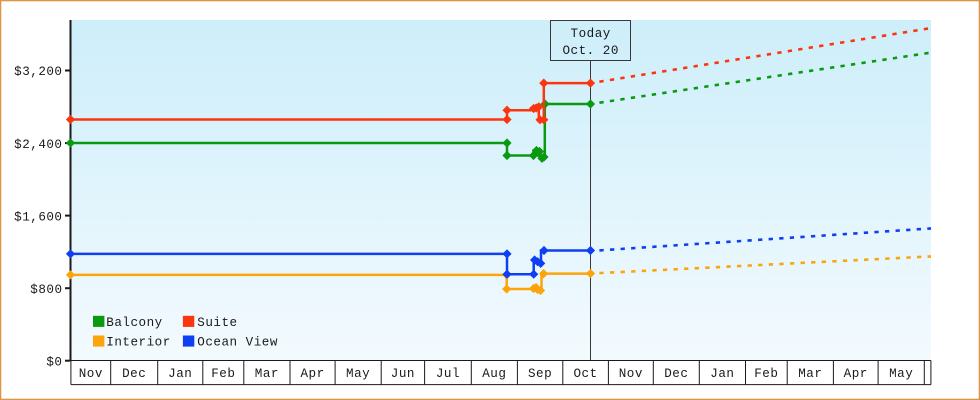  What do you see at coordinates (38, 145) in the screenshot?
I see `svg-text: $2,400` at bounding box center [38, 145].